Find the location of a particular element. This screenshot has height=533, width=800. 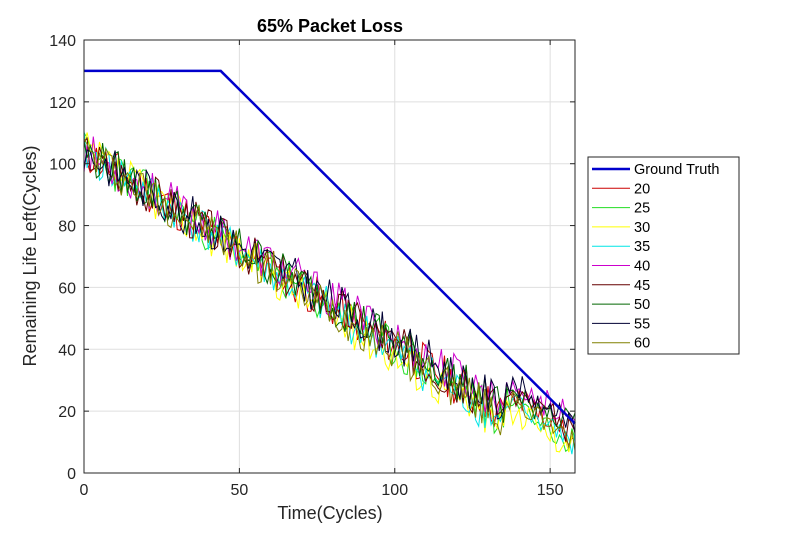

x-tick-label: 50 is located at coordinates (239, 490).